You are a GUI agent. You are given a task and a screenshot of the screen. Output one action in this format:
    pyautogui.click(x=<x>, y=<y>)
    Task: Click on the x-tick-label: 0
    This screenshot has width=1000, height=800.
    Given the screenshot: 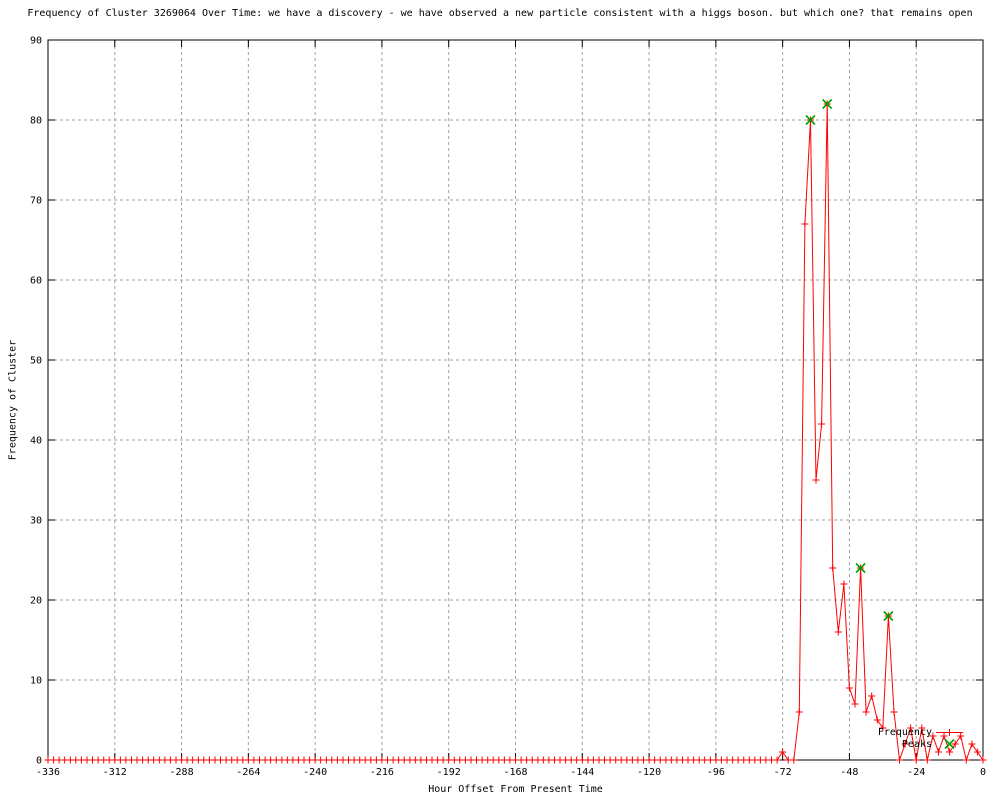 What is the action you would take?
    pyautogui.click(x=983, y=772)
    